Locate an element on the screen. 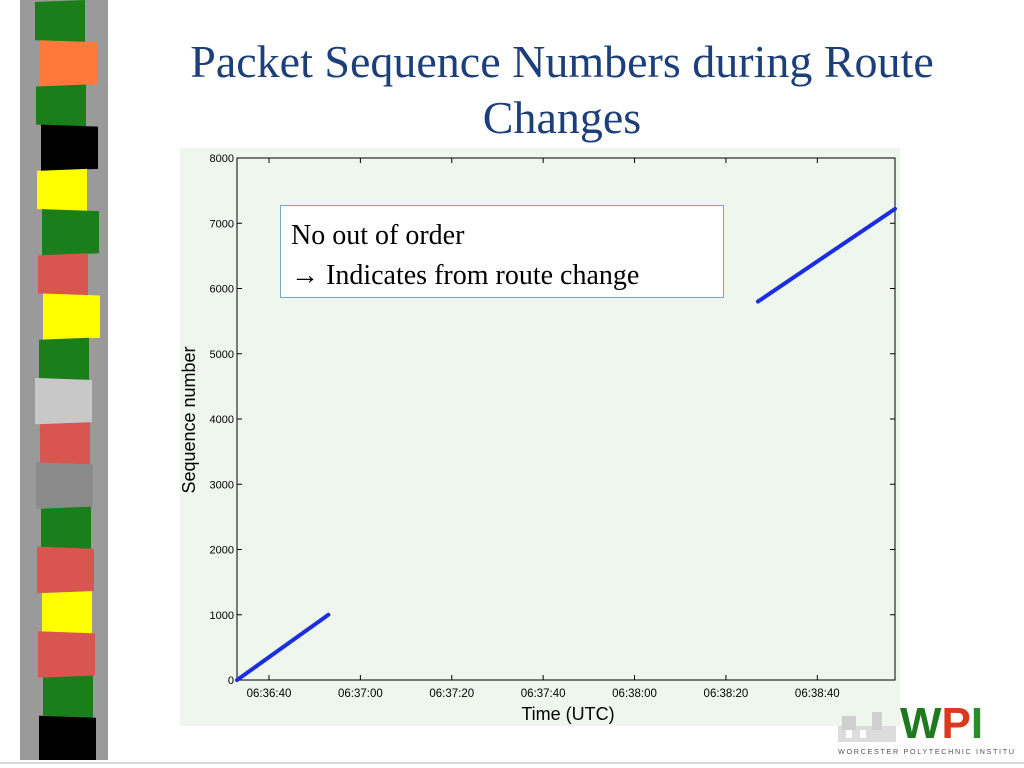 The image size is (1024, 768). x-tick-label: 06:37:00 is located at coordinates (360, 694).